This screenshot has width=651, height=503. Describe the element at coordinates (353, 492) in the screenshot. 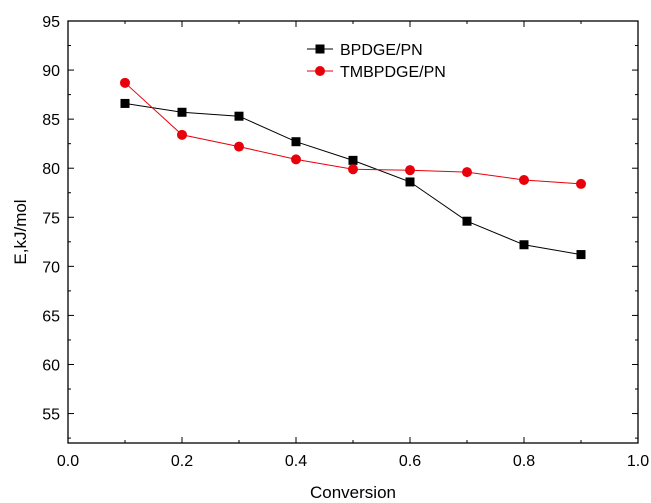

I see `x-axis-label: Conversion` at that location.